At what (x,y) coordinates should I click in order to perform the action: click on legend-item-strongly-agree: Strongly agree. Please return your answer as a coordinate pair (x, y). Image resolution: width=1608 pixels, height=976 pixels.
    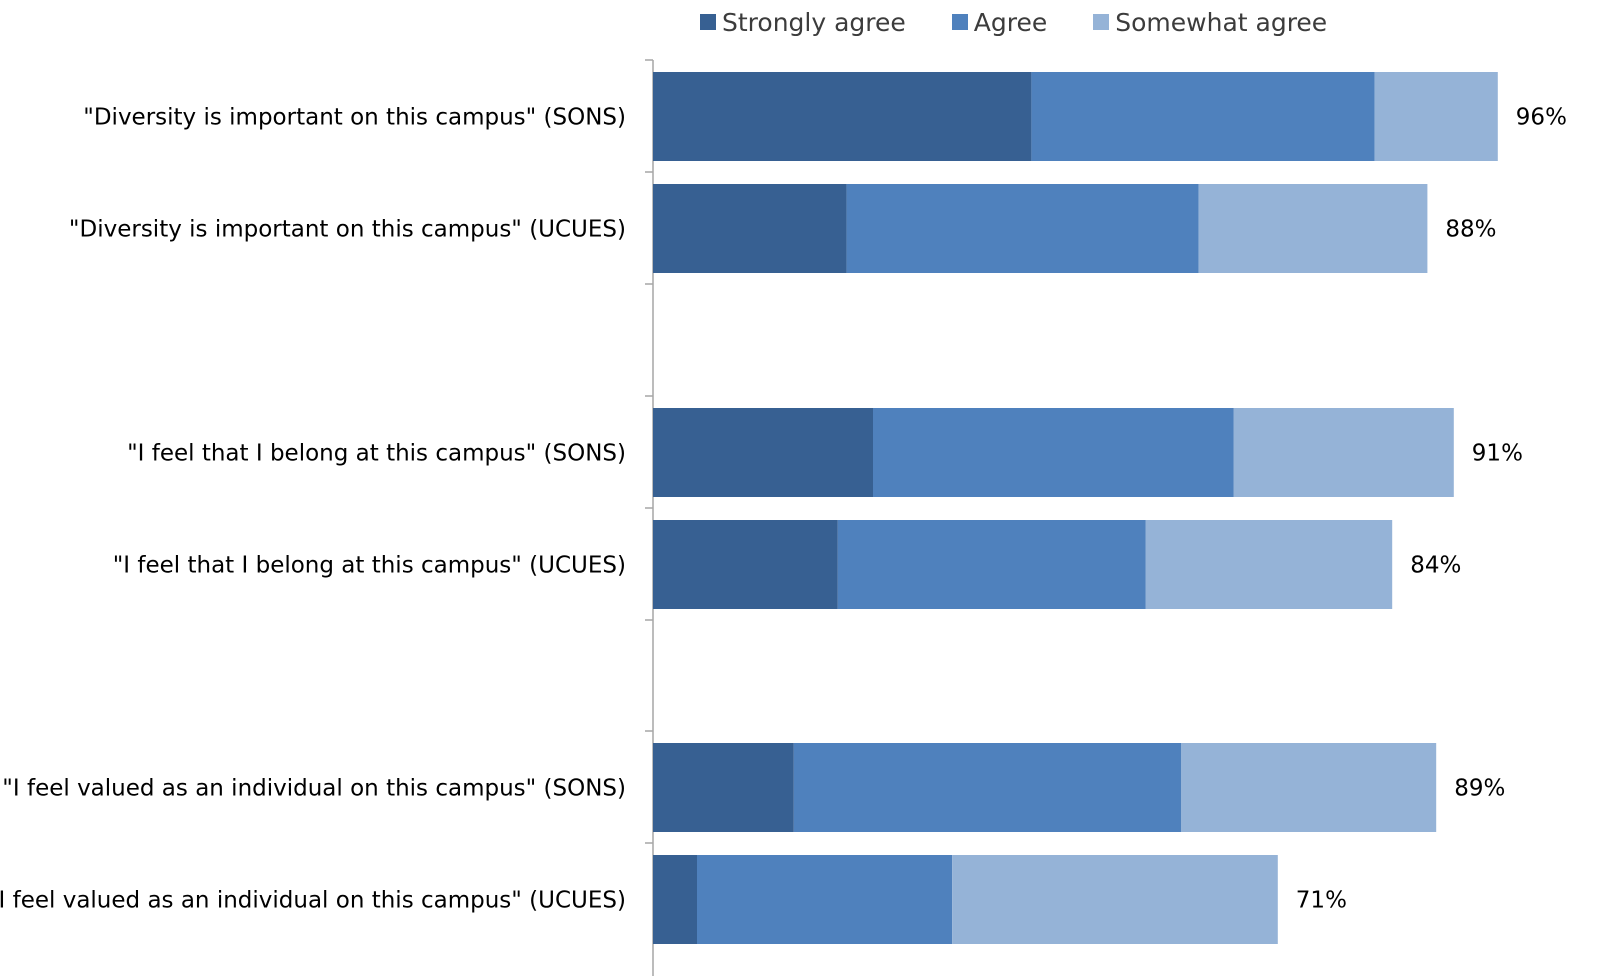
    Looking at the image, I should click on (803, 22).